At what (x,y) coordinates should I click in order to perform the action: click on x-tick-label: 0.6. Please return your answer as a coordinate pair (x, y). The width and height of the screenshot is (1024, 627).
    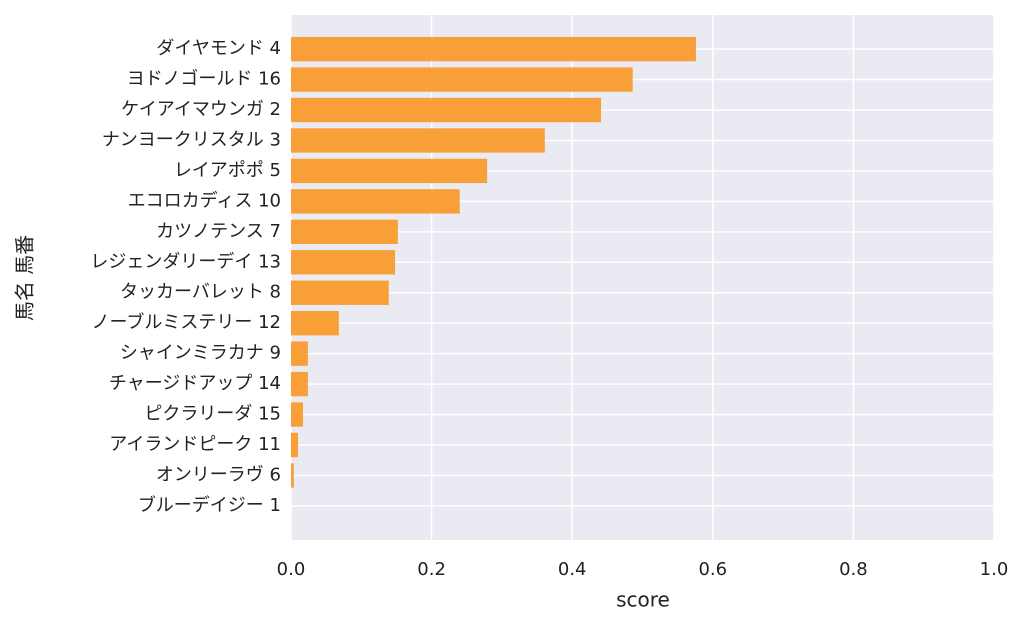
    Looking at the image, I should click on (712, 569).